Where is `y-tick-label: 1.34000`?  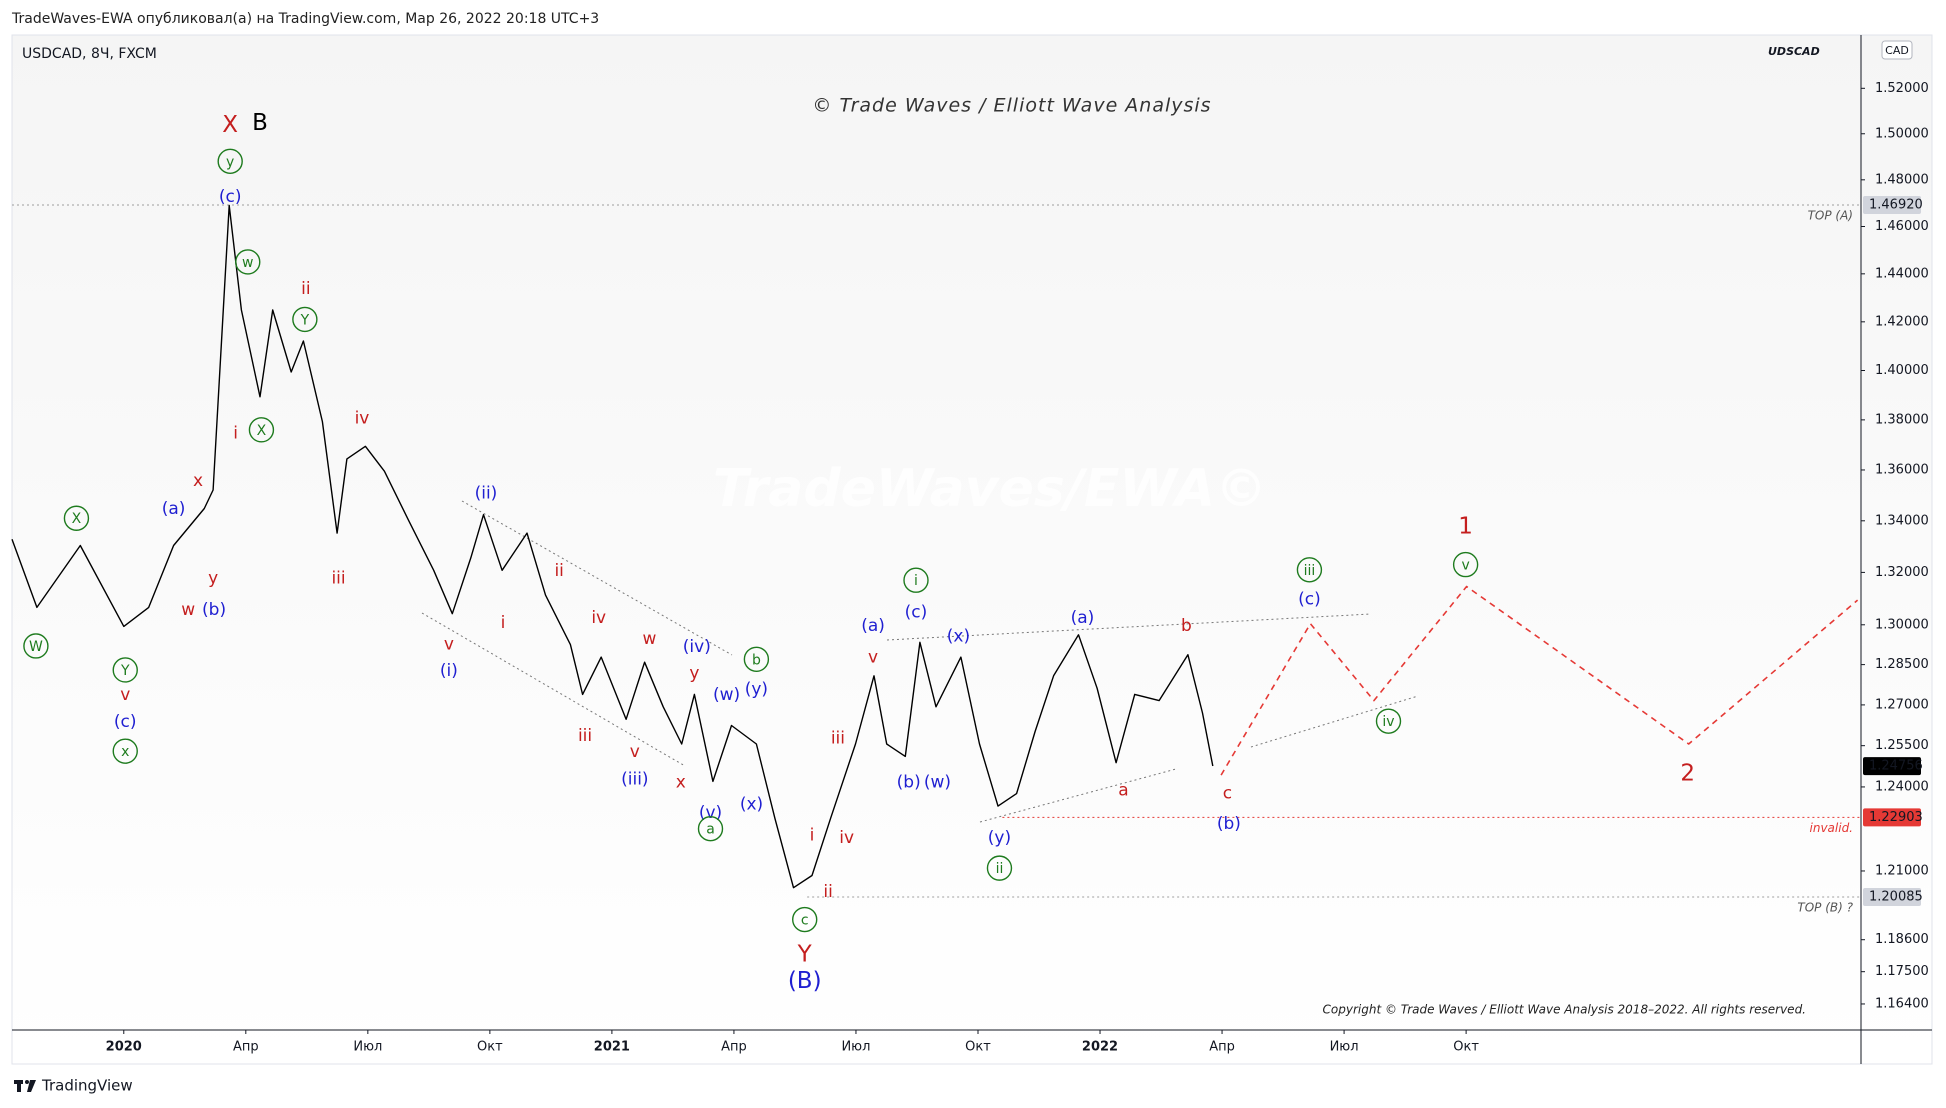
y-tick-label: 1.34000 is located at coordinates (1902, 520).